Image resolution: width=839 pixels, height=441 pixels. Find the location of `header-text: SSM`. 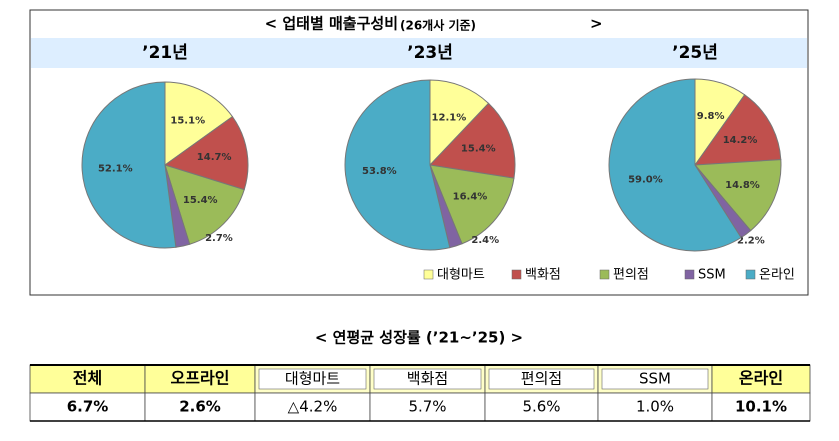

header-text: SSM is located at coordinates (655, 379).